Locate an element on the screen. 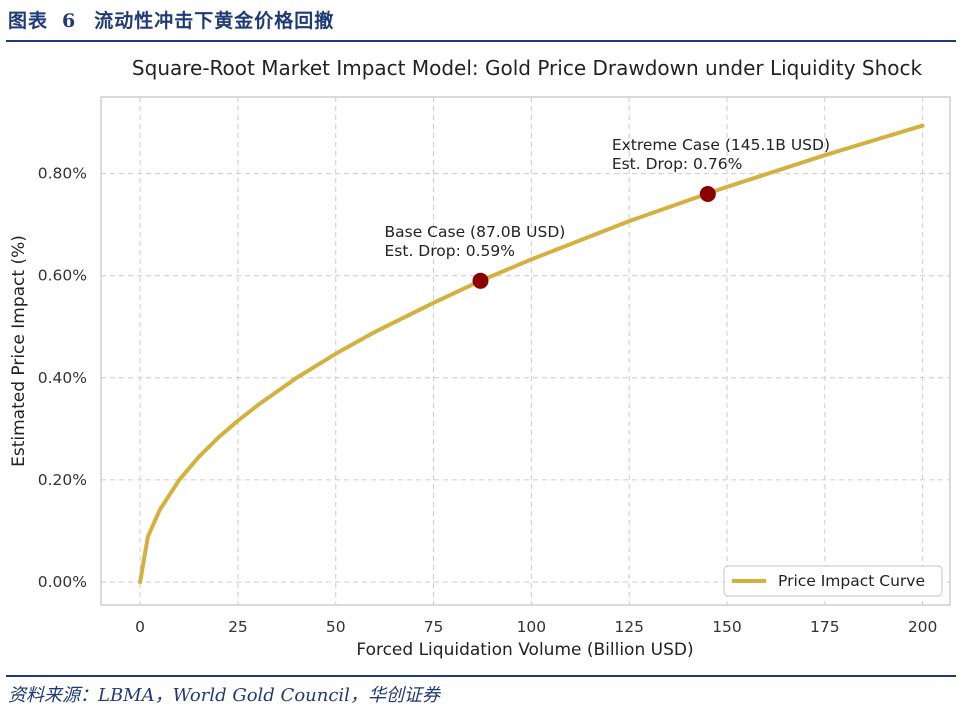 This screenshot has width=960, height=710. y-axis-ticks: 0.00% 0.20% 0.40% 0.60% 0.80% is located at coordinates (62, 378).